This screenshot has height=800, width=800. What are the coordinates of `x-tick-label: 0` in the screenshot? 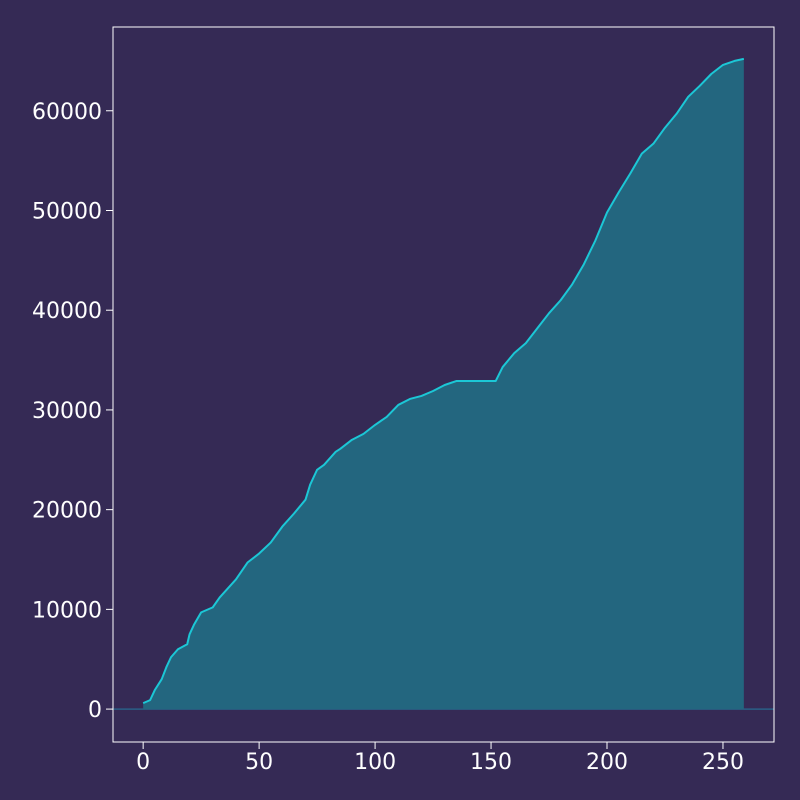 It's located at (143, 762).